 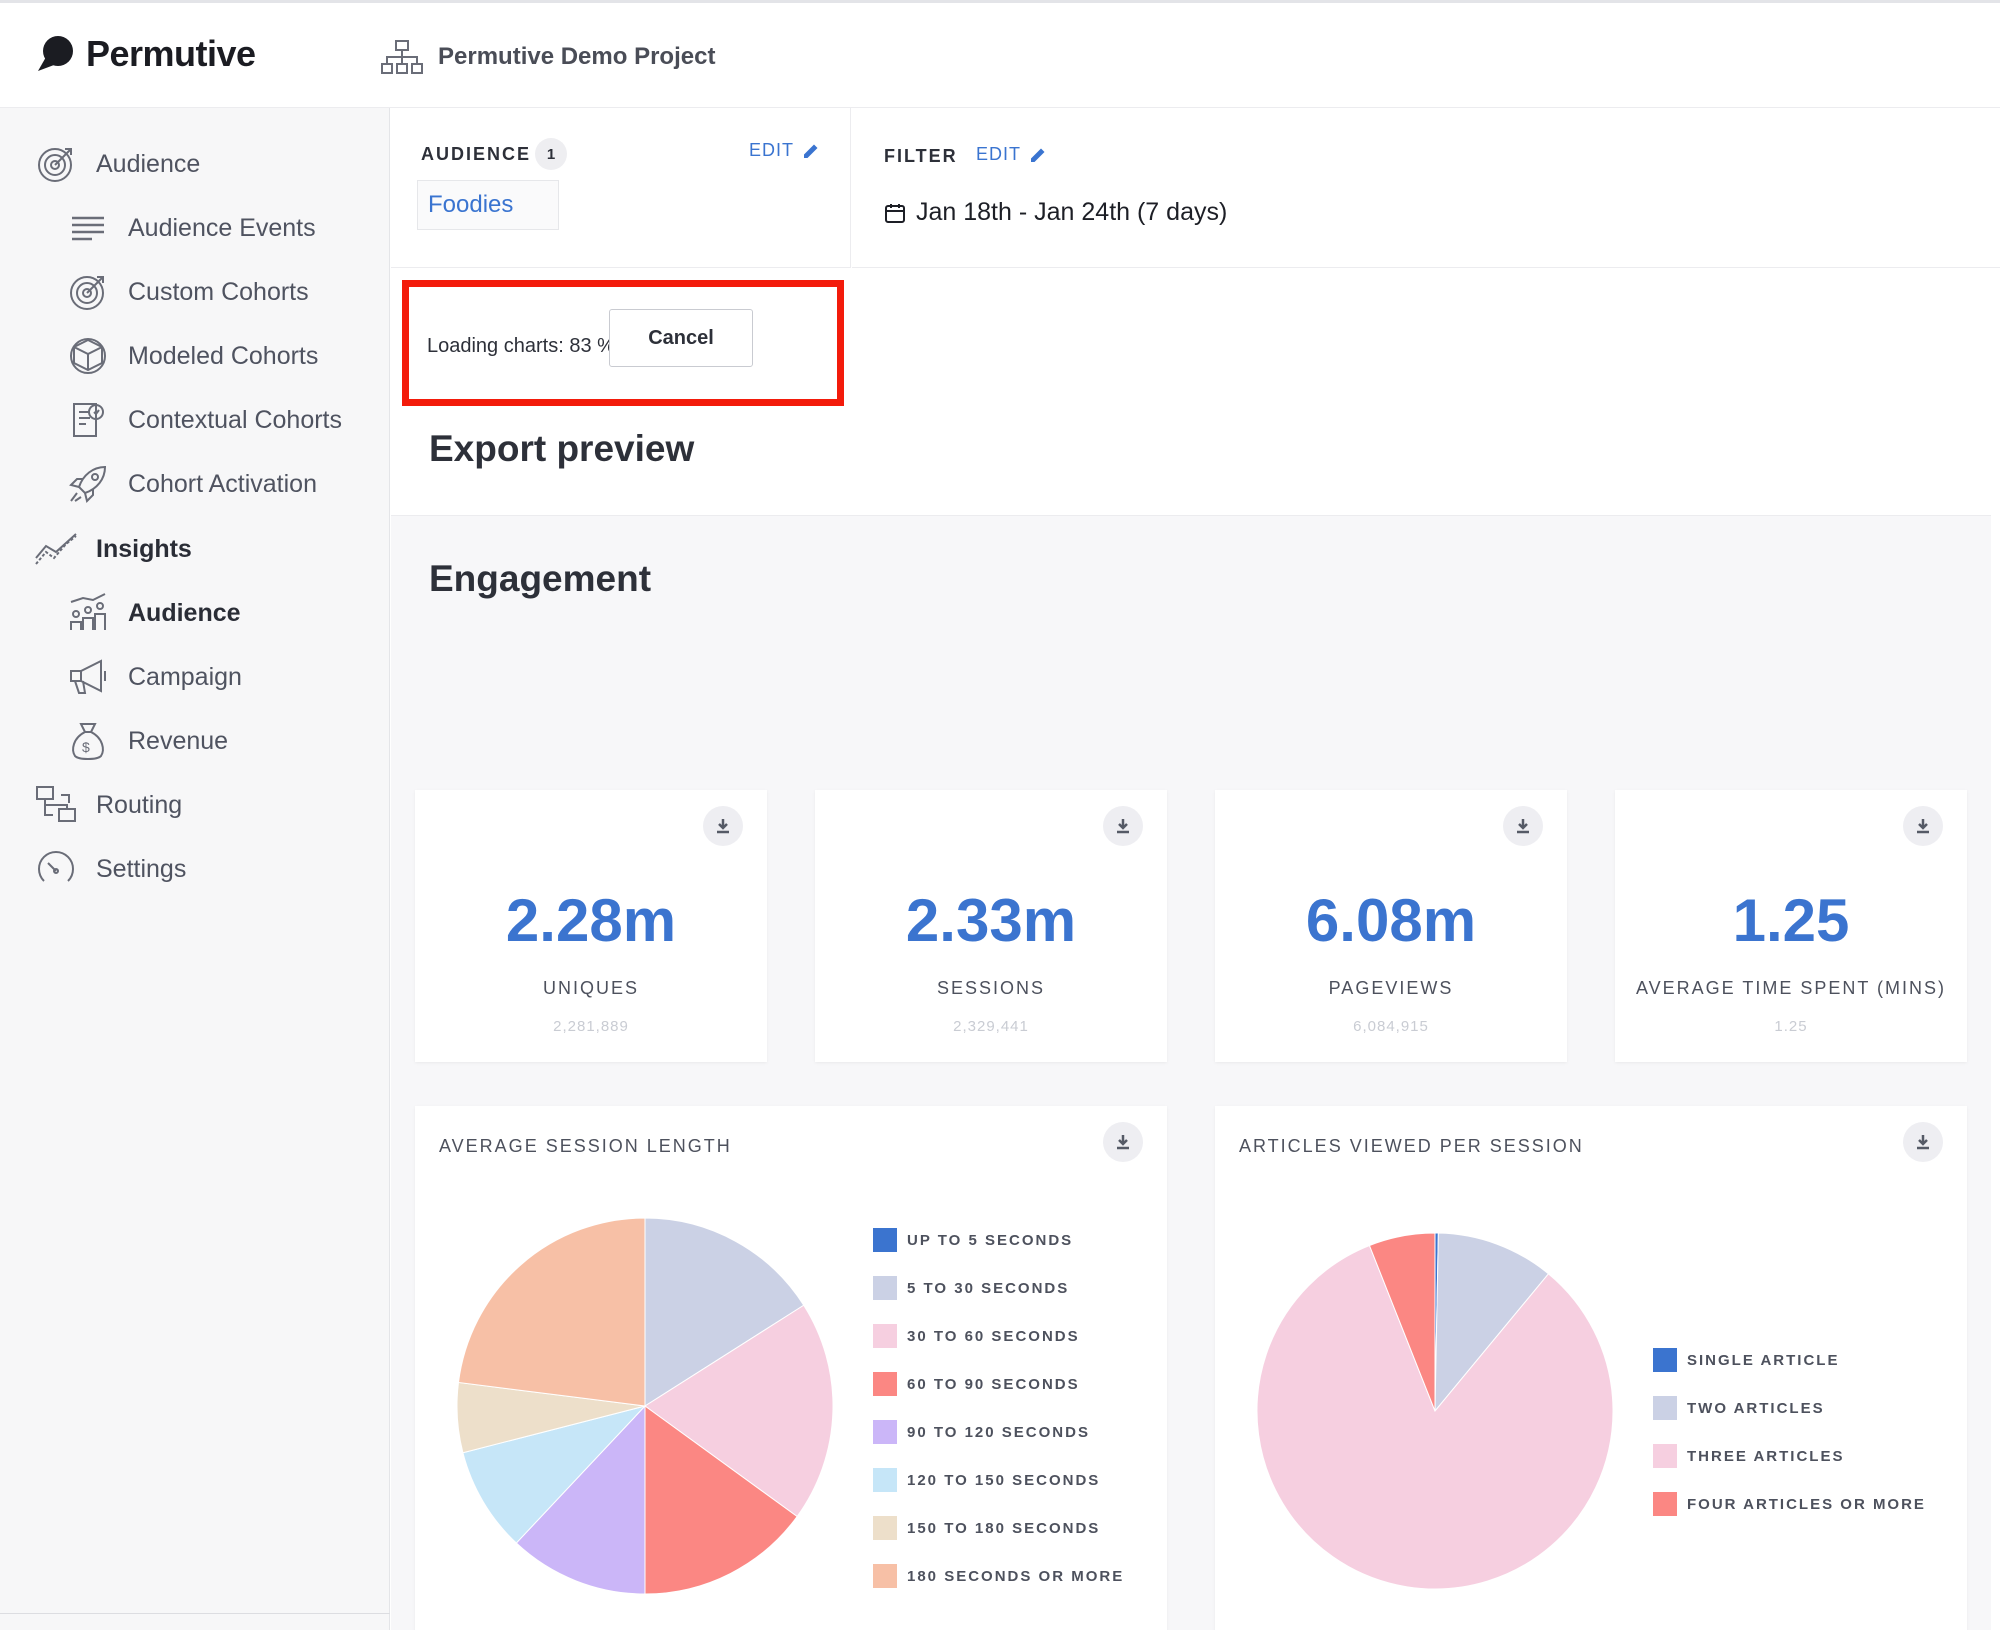 What do you see at coordinates (223, 355) in the screenshot?
I see `sidebar-item-label: Modeled Cohorts` at bounding box center [223, 355].